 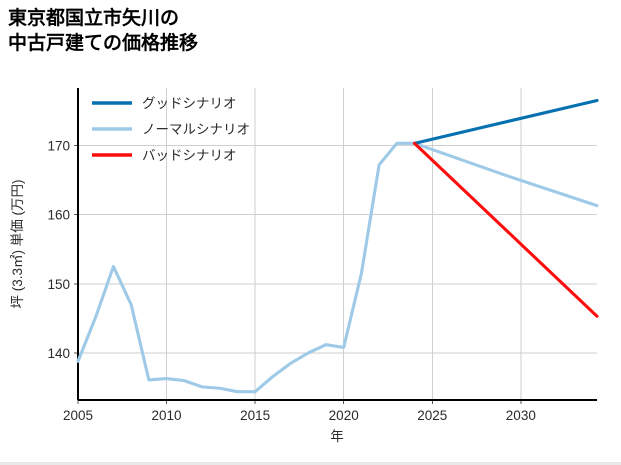 I want to click on y-tick-label: 150, so click(x=58, y=284).